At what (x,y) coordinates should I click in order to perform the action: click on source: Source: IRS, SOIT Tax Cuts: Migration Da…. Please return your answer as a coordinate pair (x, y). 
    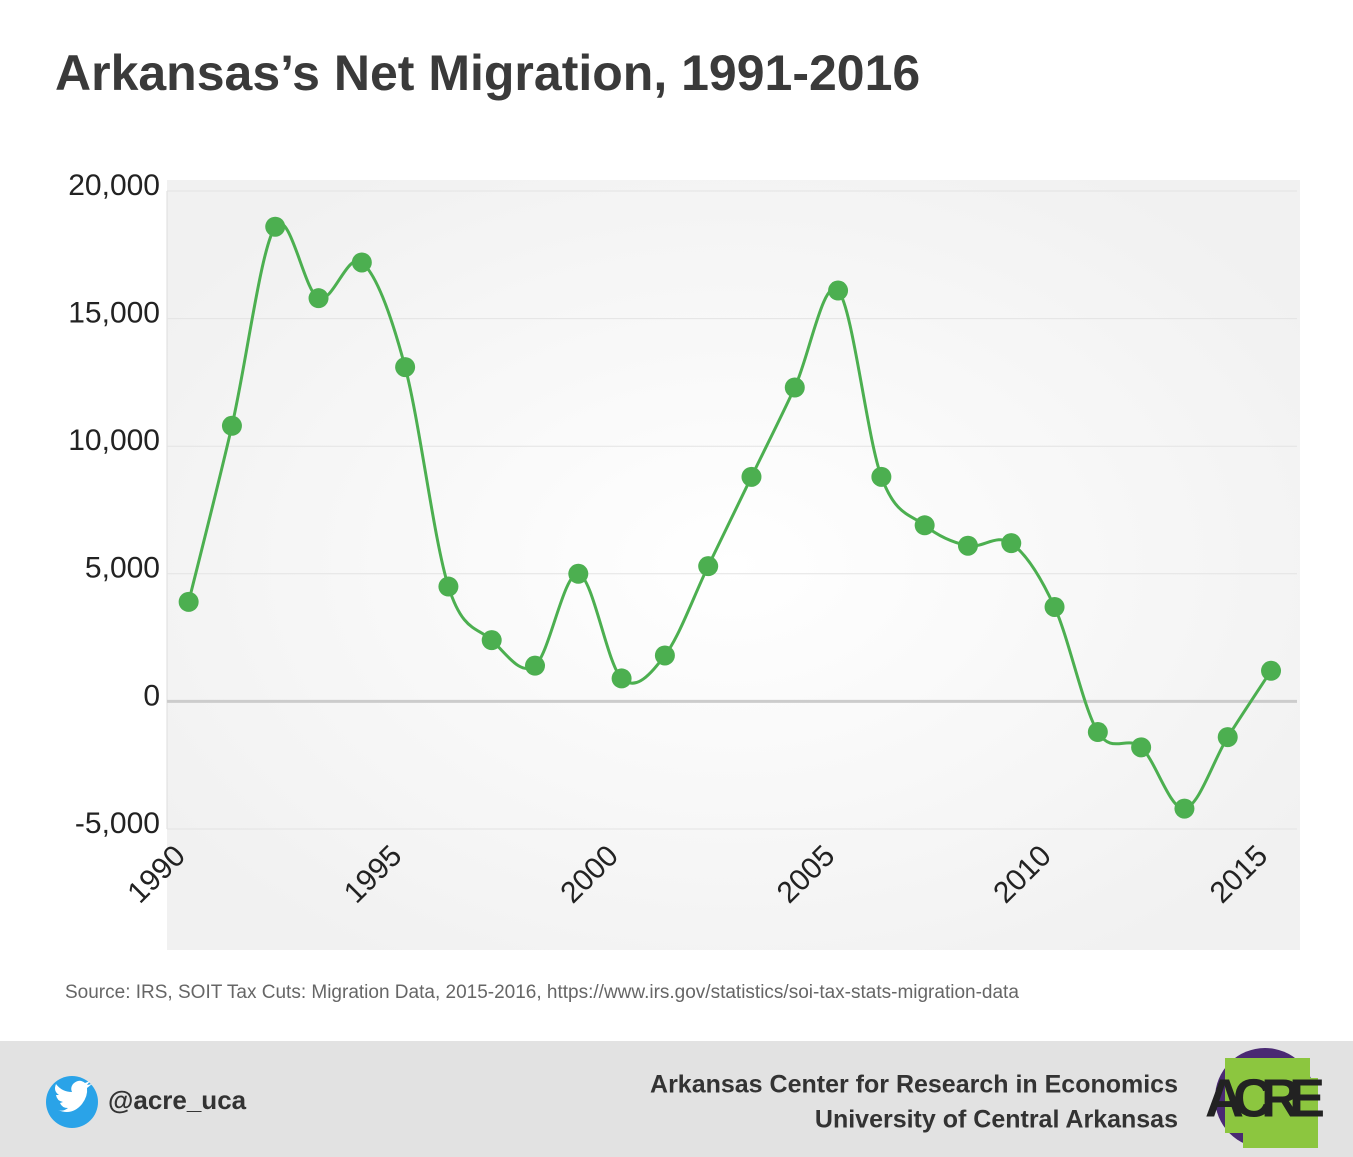
    Looking at the image, I should click on (542, 992).